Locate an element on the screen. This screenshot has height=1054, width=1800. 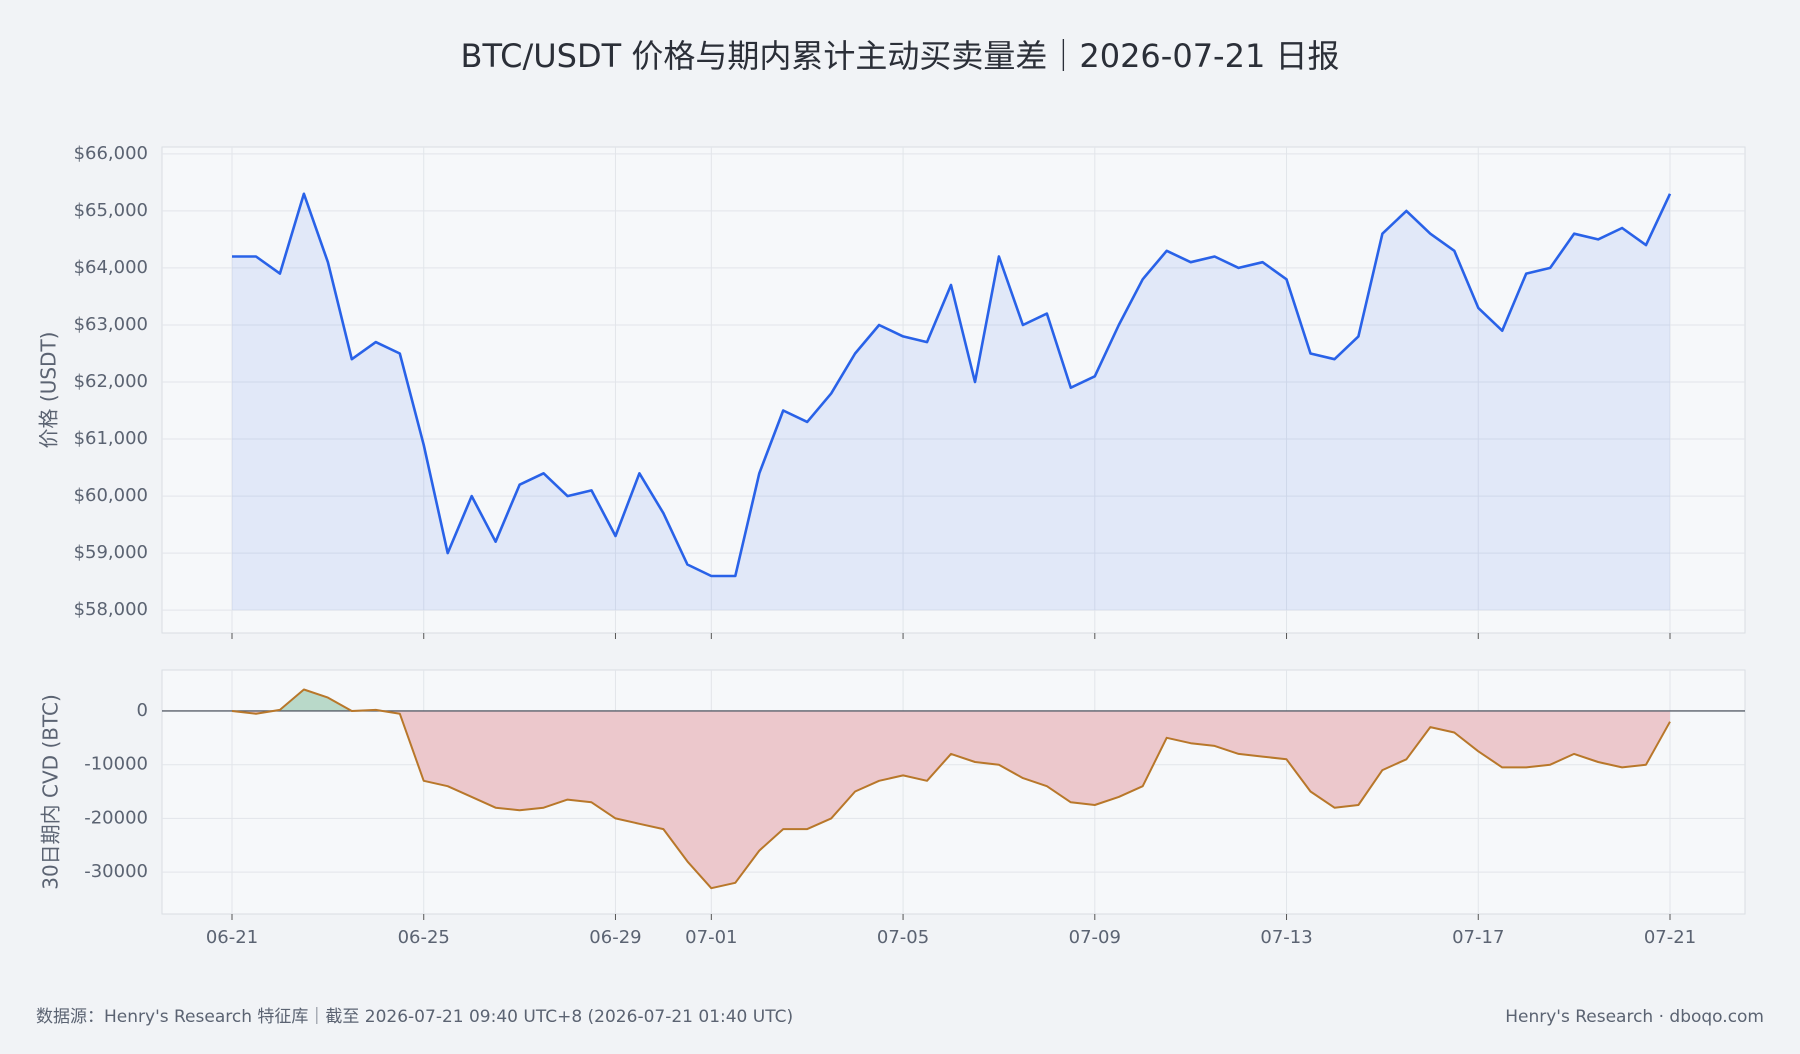
y-tick-label: $63,000 is located at coordinates (111, 324).